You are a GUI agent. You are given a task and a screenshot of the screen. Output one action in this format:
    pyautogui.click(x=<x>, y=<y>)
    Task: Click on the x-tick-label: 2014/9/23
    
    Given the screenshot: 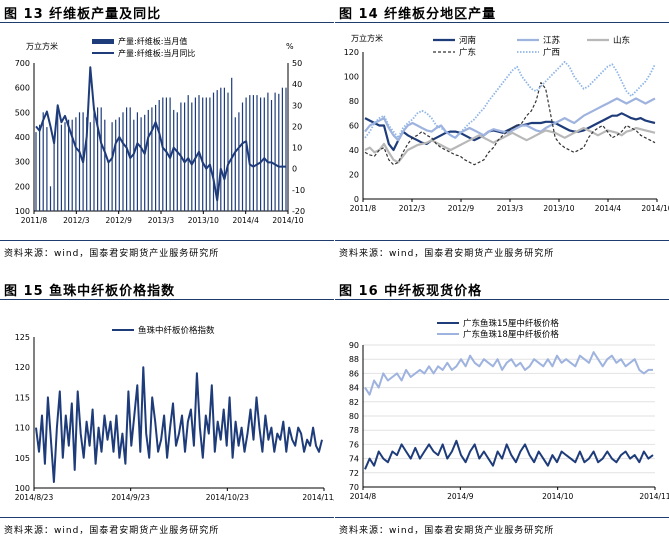 What is the action you would take?
    pyautogui.click(x=130, y=497)
    